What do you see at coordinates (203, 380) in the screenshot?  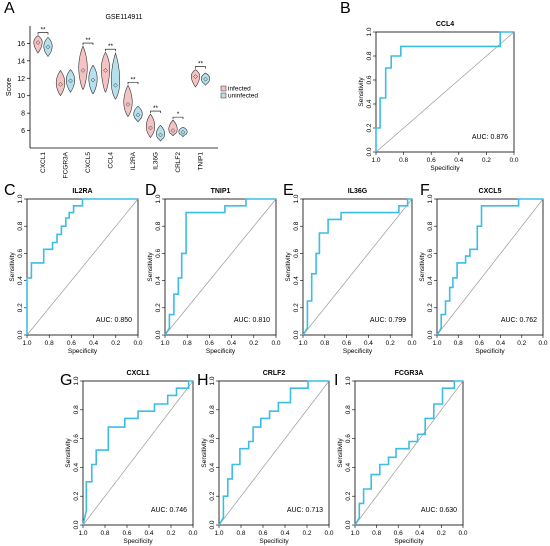 I see `panel-letter-h: H` at bounding box center [203, 380].